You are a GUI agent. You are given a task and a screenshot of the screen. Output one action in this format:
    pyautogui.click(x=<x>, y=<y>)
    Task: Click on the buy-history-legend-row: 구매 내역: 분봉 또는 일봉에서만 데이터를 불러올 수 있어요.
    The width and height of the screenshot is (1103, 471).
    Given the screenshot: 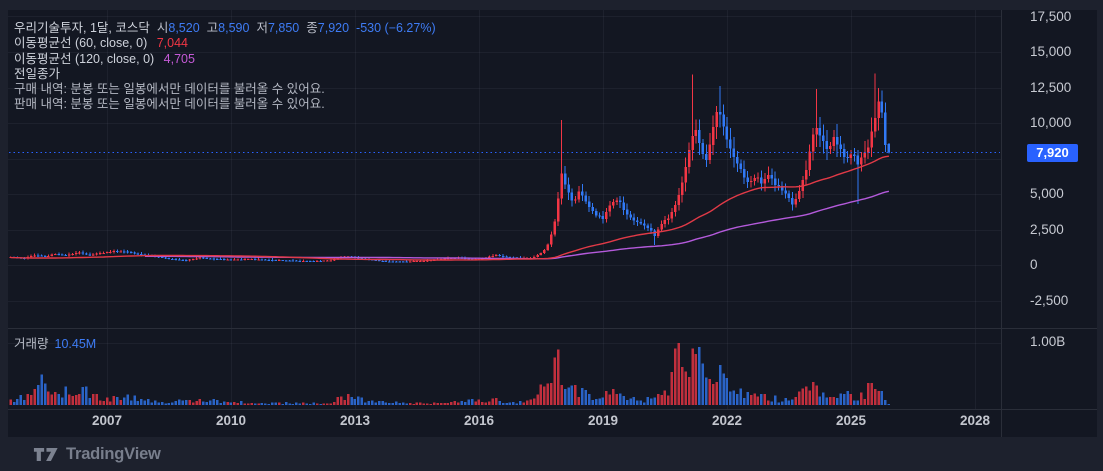 What is the action you would take?
    pyautogui.click(x=169, y=89)
    